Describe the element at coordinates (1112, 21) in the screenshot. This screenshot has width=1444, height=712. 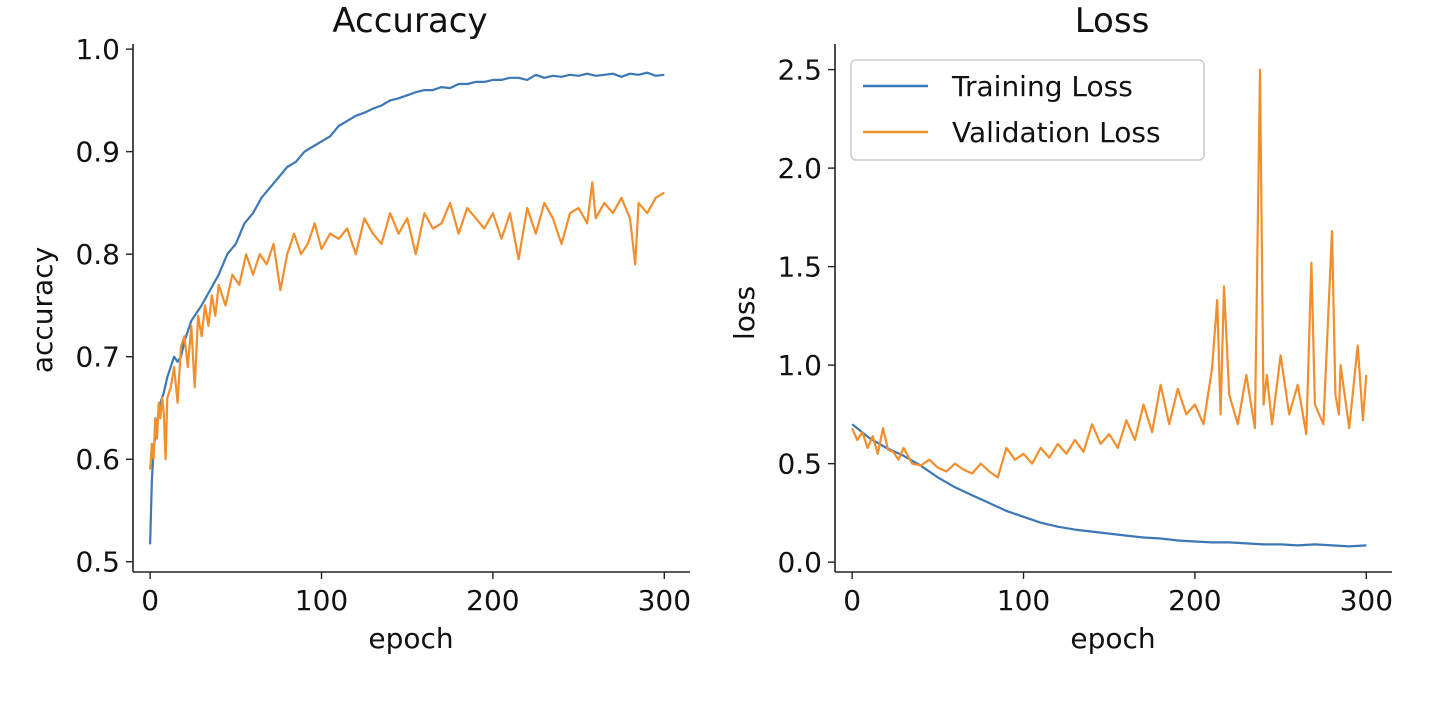
I see `loss-title: Loss` at that location.